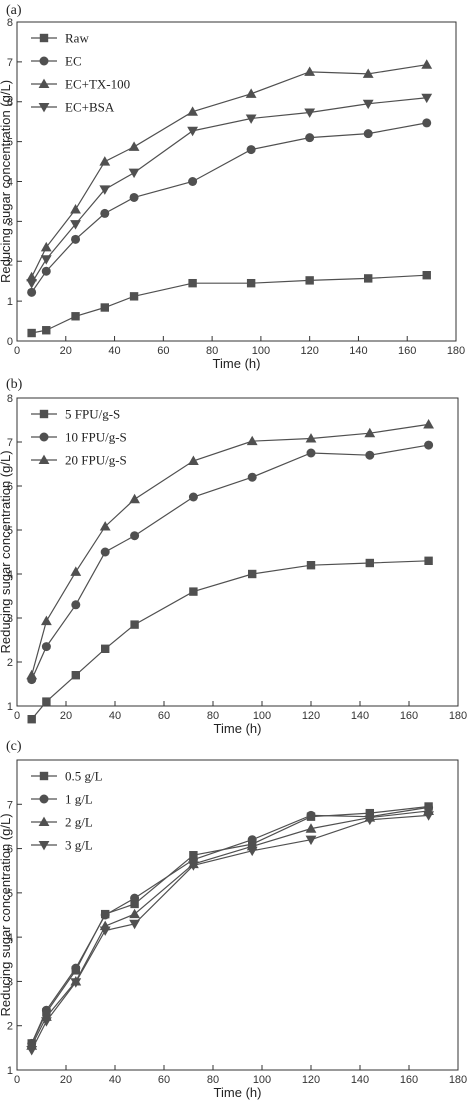 This screenshot has width=474, height=1114. What do you see at coordinates (456, 351) in the screenshot?
I see `x-tick-label: 180` at bounding box center [456, 351].